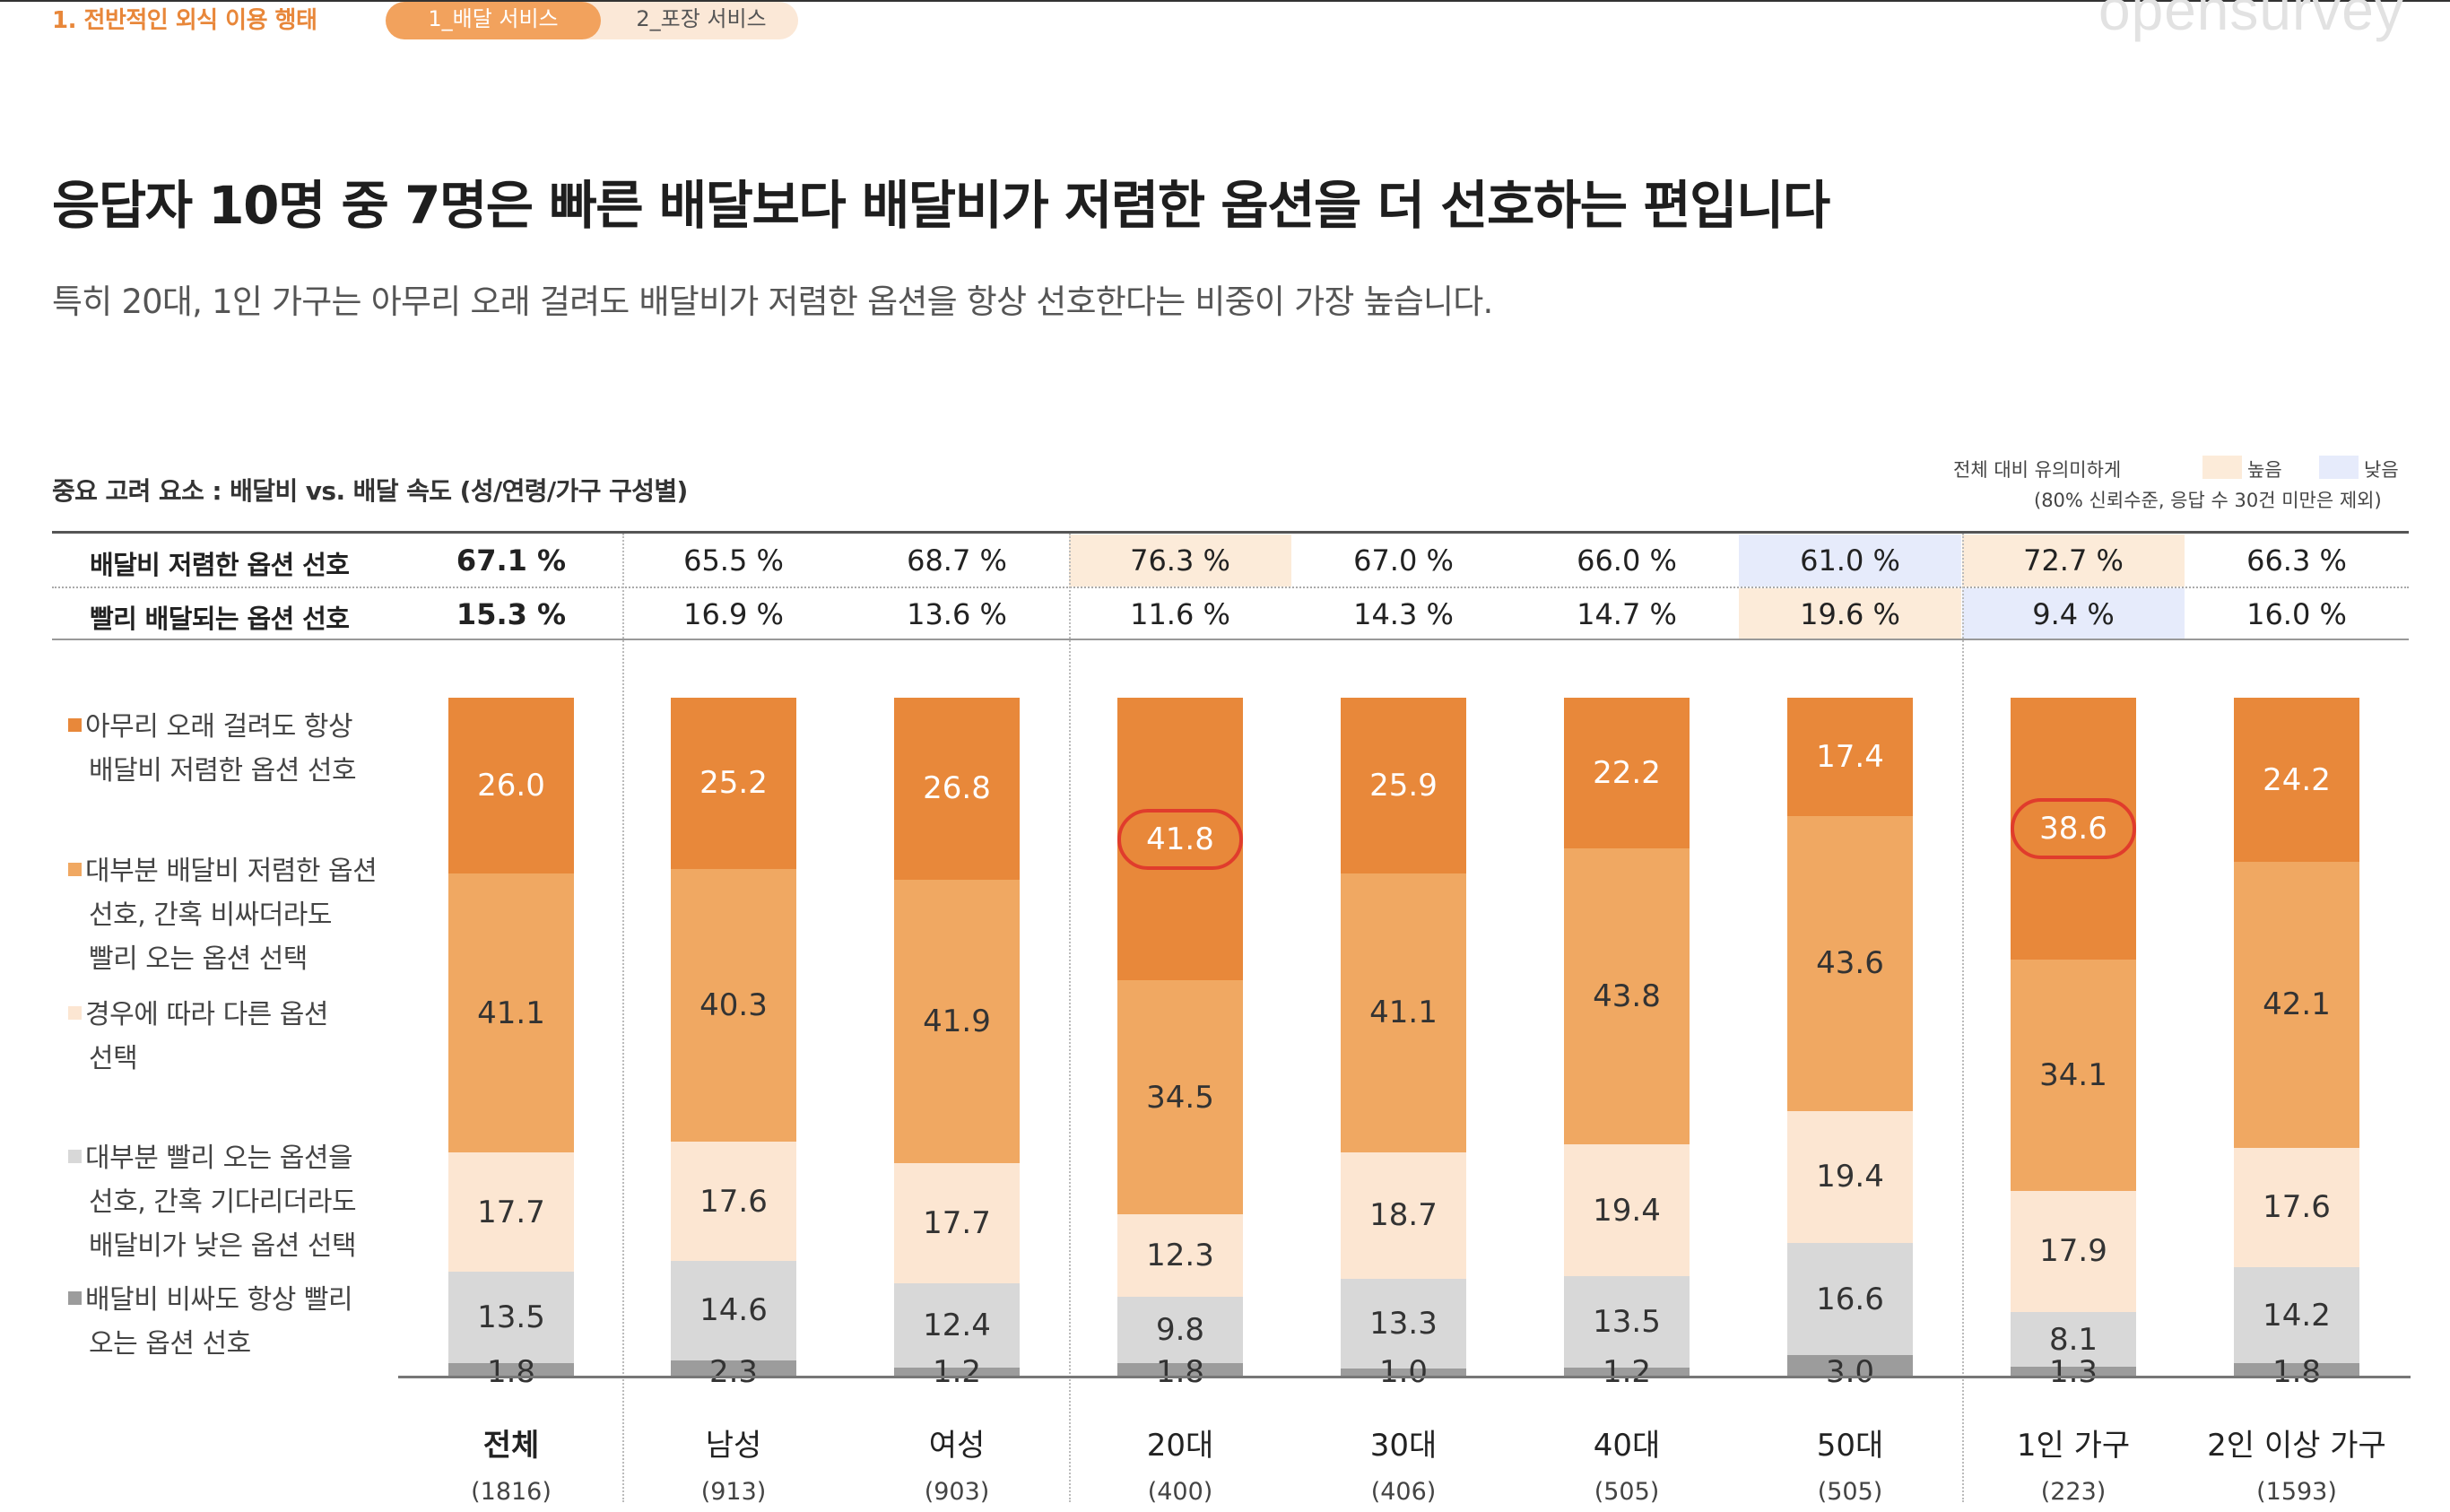  What do you see at coordinates (734, 614) in the screenshot?
I see `summary-cell: 16.9 %` at bounding box center [734, 614].